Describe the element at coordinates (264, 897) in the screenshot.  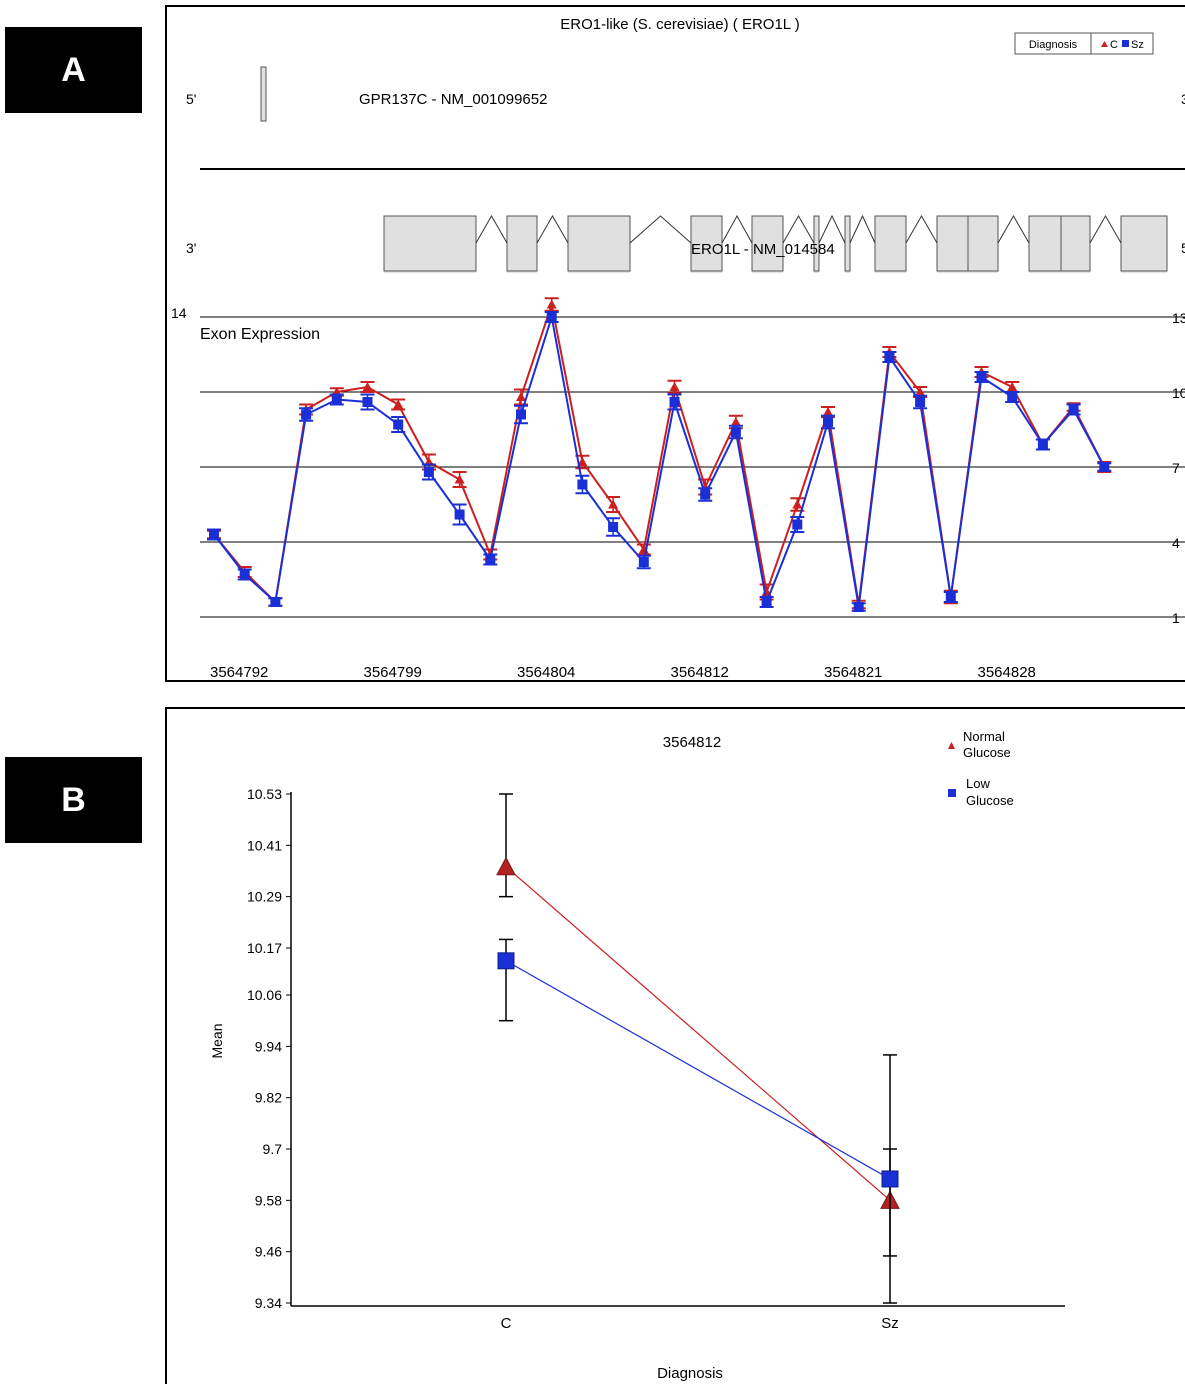
I see `y-tick-10.29: 10.29` at that location.